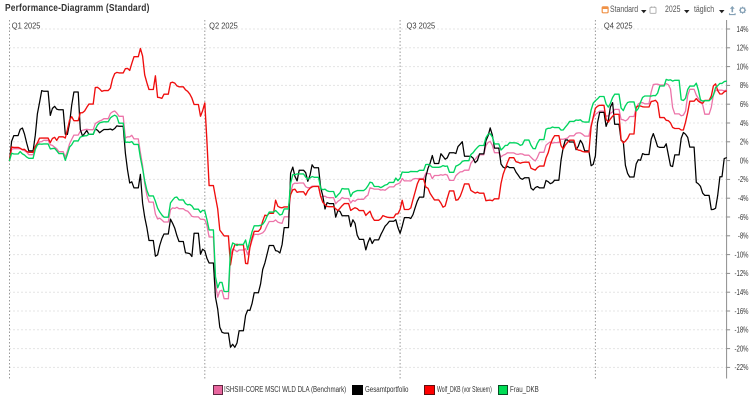 The width and height of the screenshot is (750, 400). I want to click on svg-text: Q3 2025, so click(421, 25).